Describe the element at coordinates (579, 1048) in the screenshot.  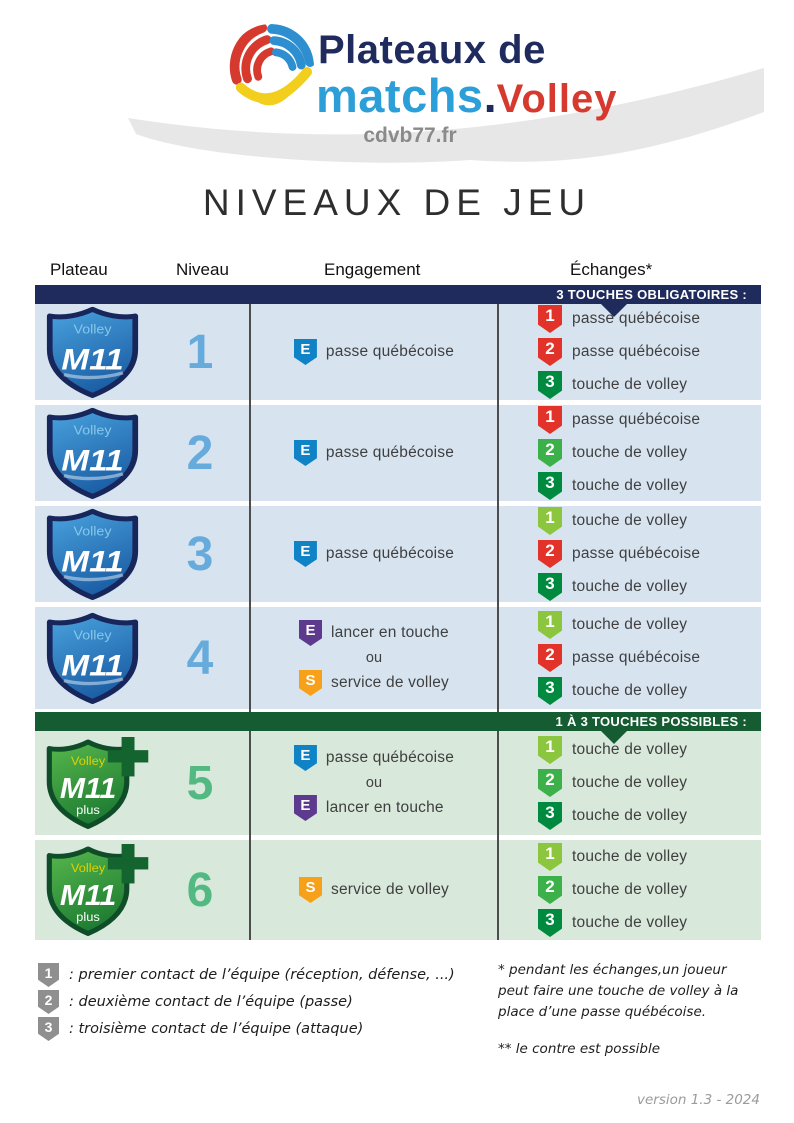
I see `footnote-double-asterisk: ** le contre est possible` at that location.